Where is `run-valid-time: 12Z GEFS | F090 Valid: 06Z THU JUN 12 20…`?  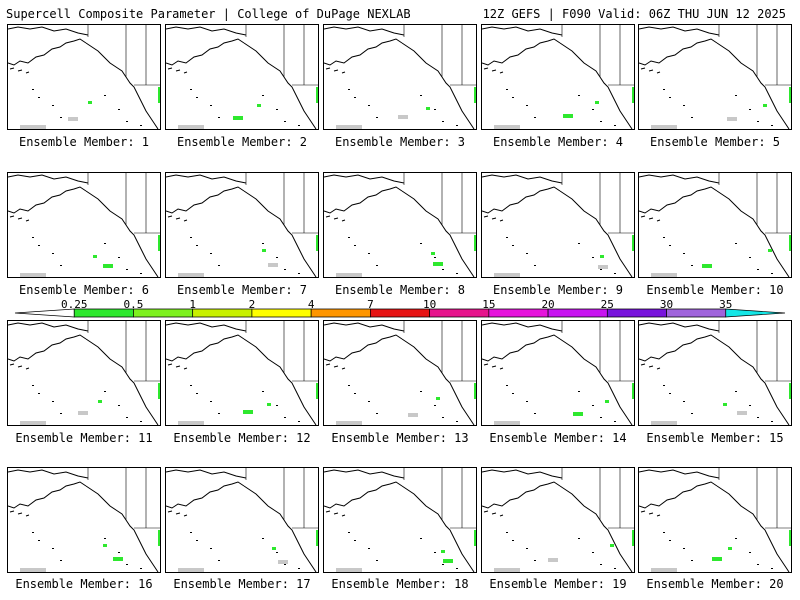
run-valid-time: 12Z GEFS | F090 Valid: 06Z THU JUN 12 20… is located at coordinates (634, 14).